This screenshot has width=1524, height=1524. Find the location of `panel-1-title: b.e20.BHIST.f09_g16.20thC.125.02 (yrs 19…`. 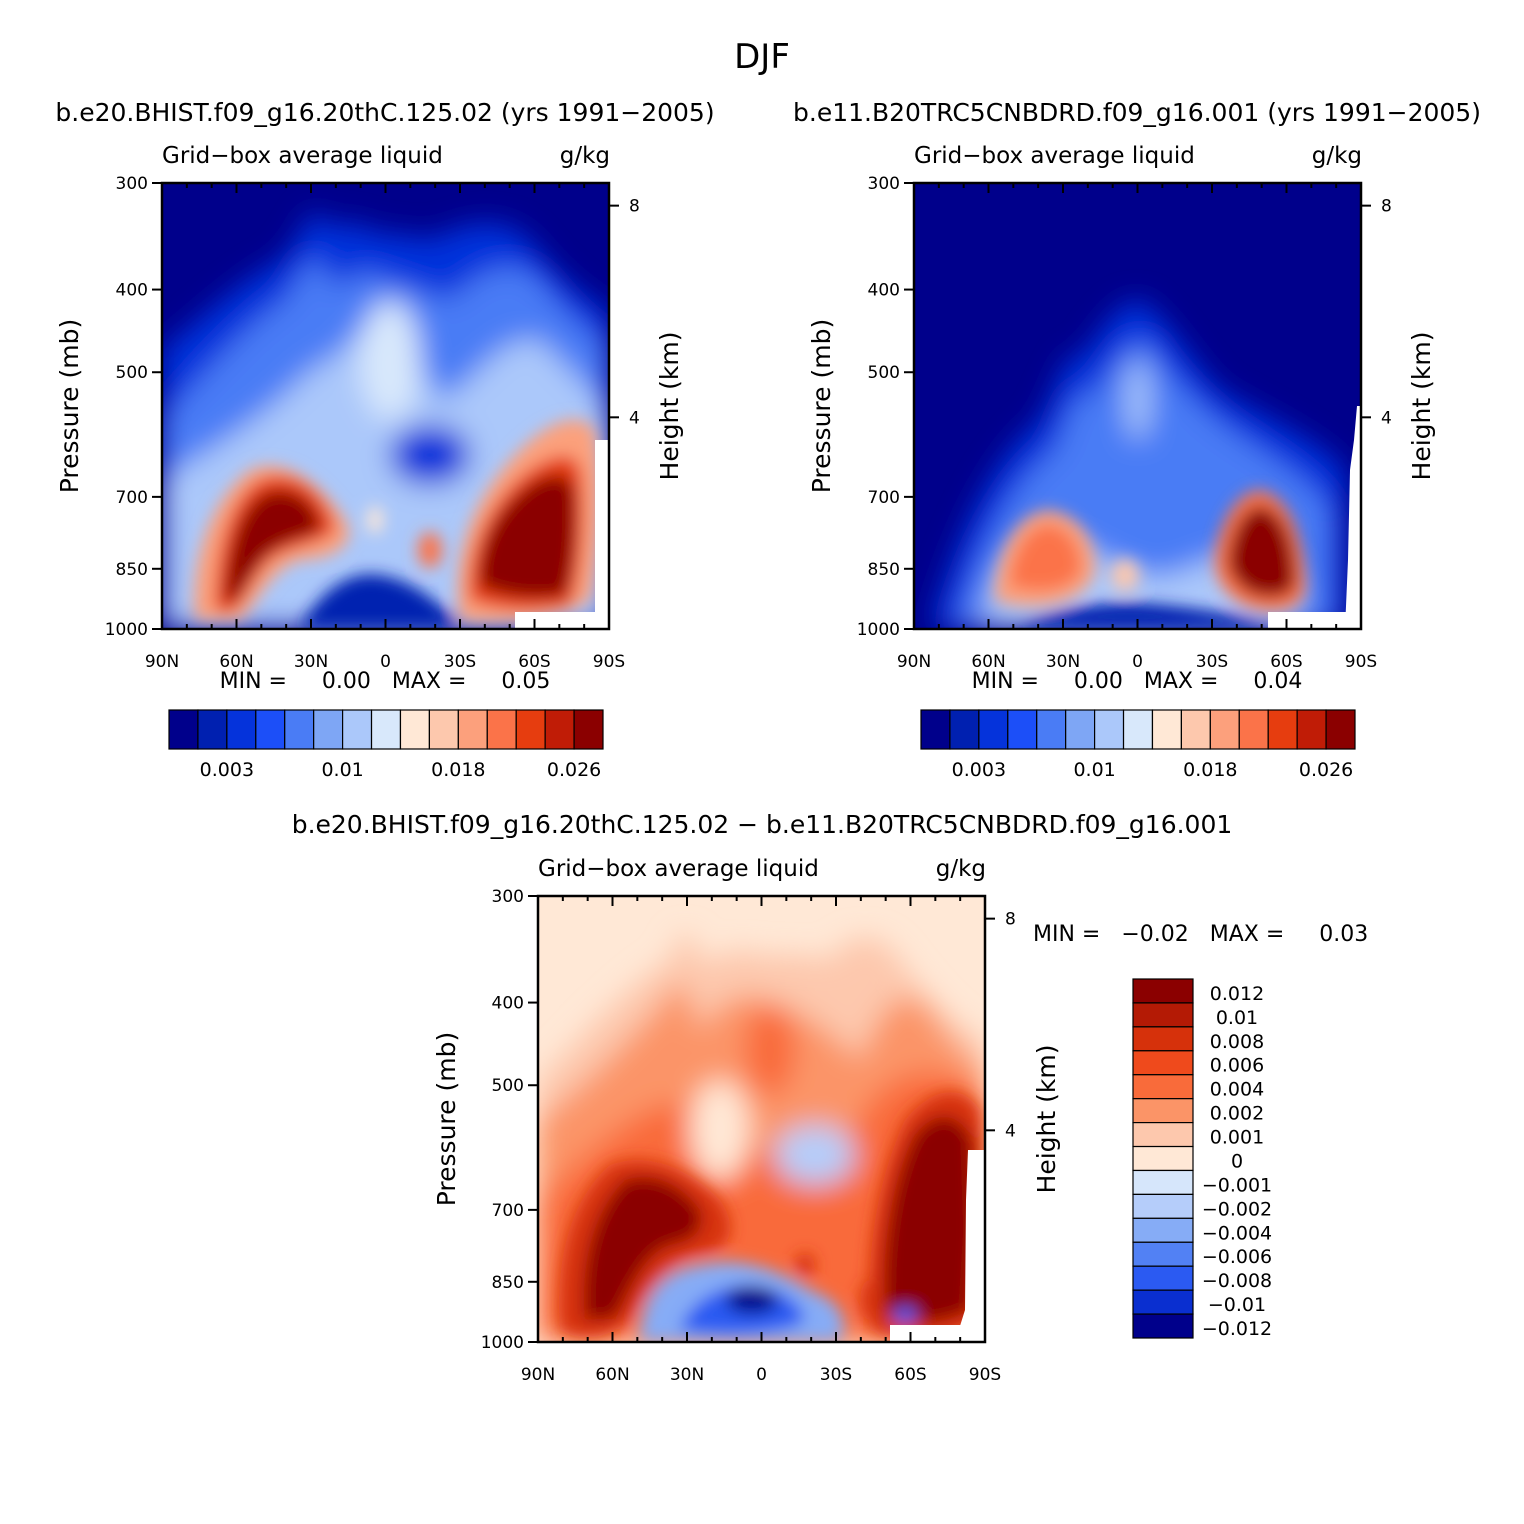

panel-1-title: b.e20.BHIST.f09_g16.20thC.125.02 (yrs 19… is located at coordinates (384, 112).